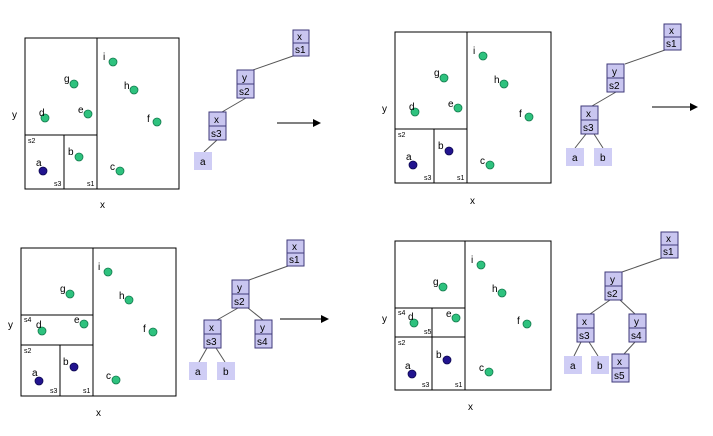 The image size is (713, 436). What do you see at coordinates (262, 342) in the screenshot?
I see `svg-text: s4` at bounding box center [262, 342].